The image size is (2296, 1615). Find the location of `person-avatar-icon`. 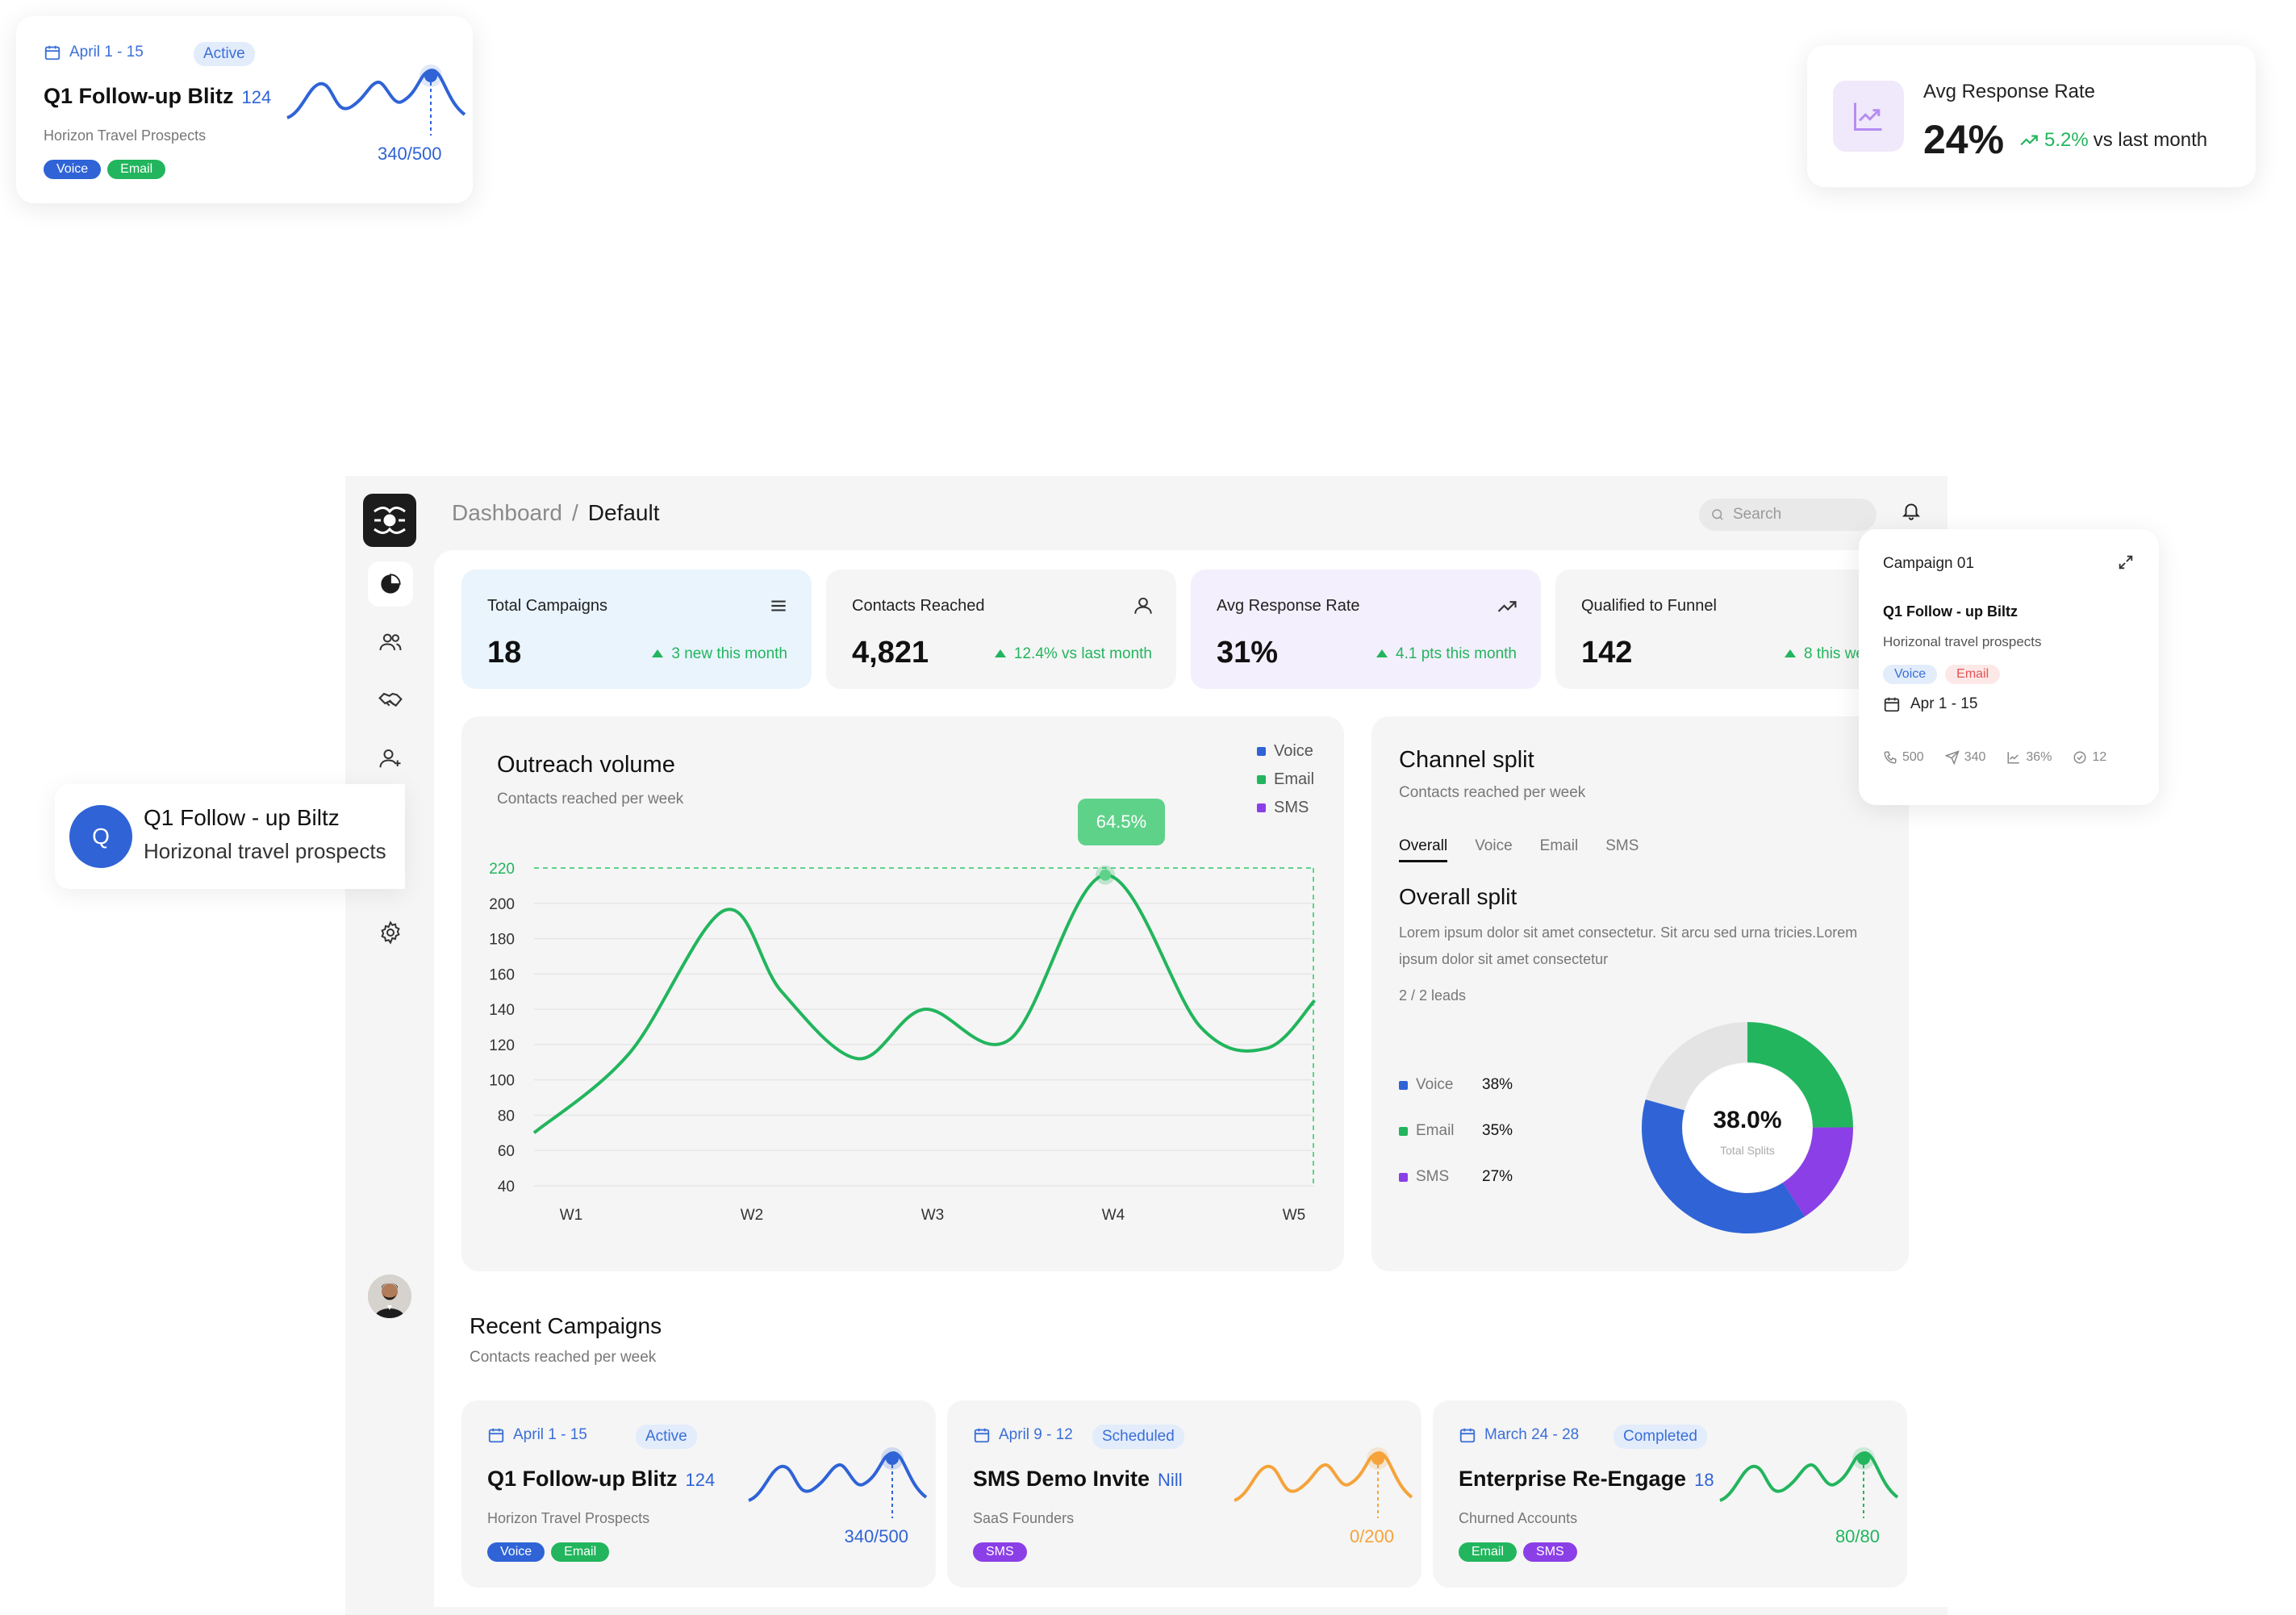

person-avatar-icon is located at coordinates (389, 1297).